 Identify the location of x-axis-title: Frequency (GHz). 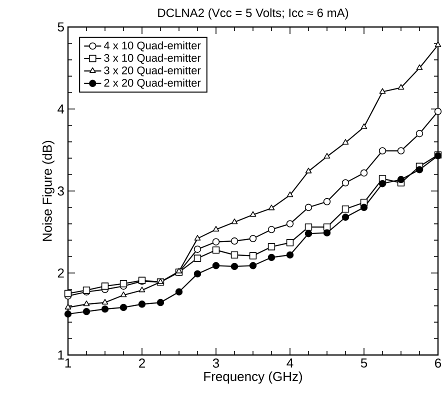
(253, 378).